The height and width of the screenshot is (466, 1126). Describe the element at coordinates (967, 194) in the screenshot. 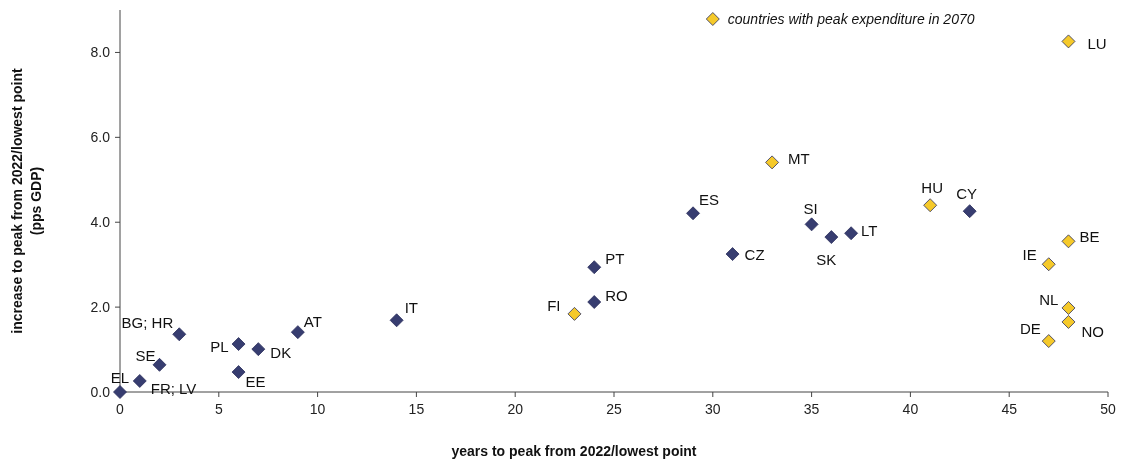

I see `annotation: CY` at that location.